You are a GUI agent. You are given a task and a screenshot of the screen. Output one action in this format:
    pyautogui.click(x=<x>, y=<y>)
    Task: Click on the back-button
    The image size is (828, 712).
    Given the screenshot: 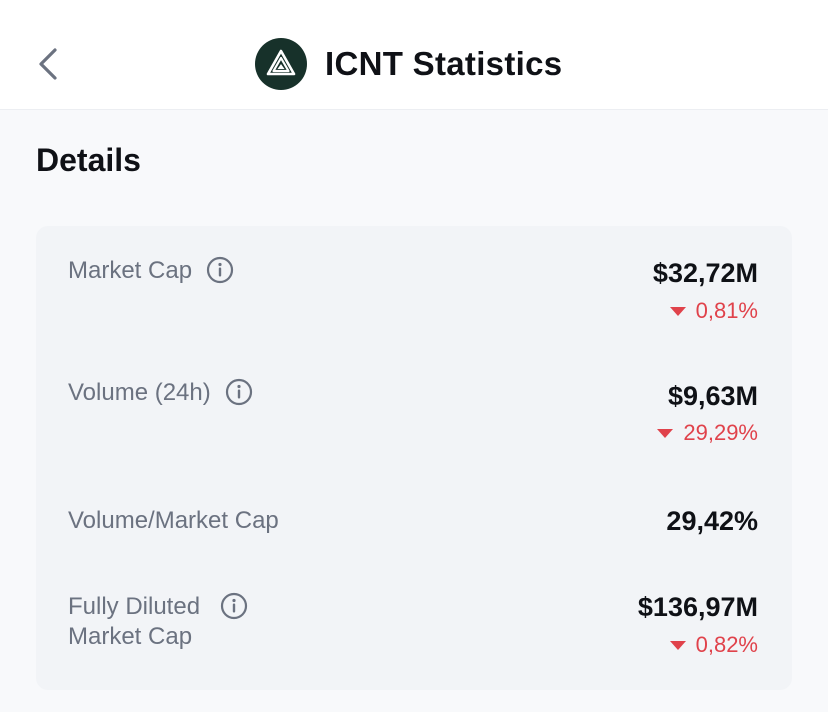 What is the action you would take?
    pyautogui.click(x=48, y=64)
    